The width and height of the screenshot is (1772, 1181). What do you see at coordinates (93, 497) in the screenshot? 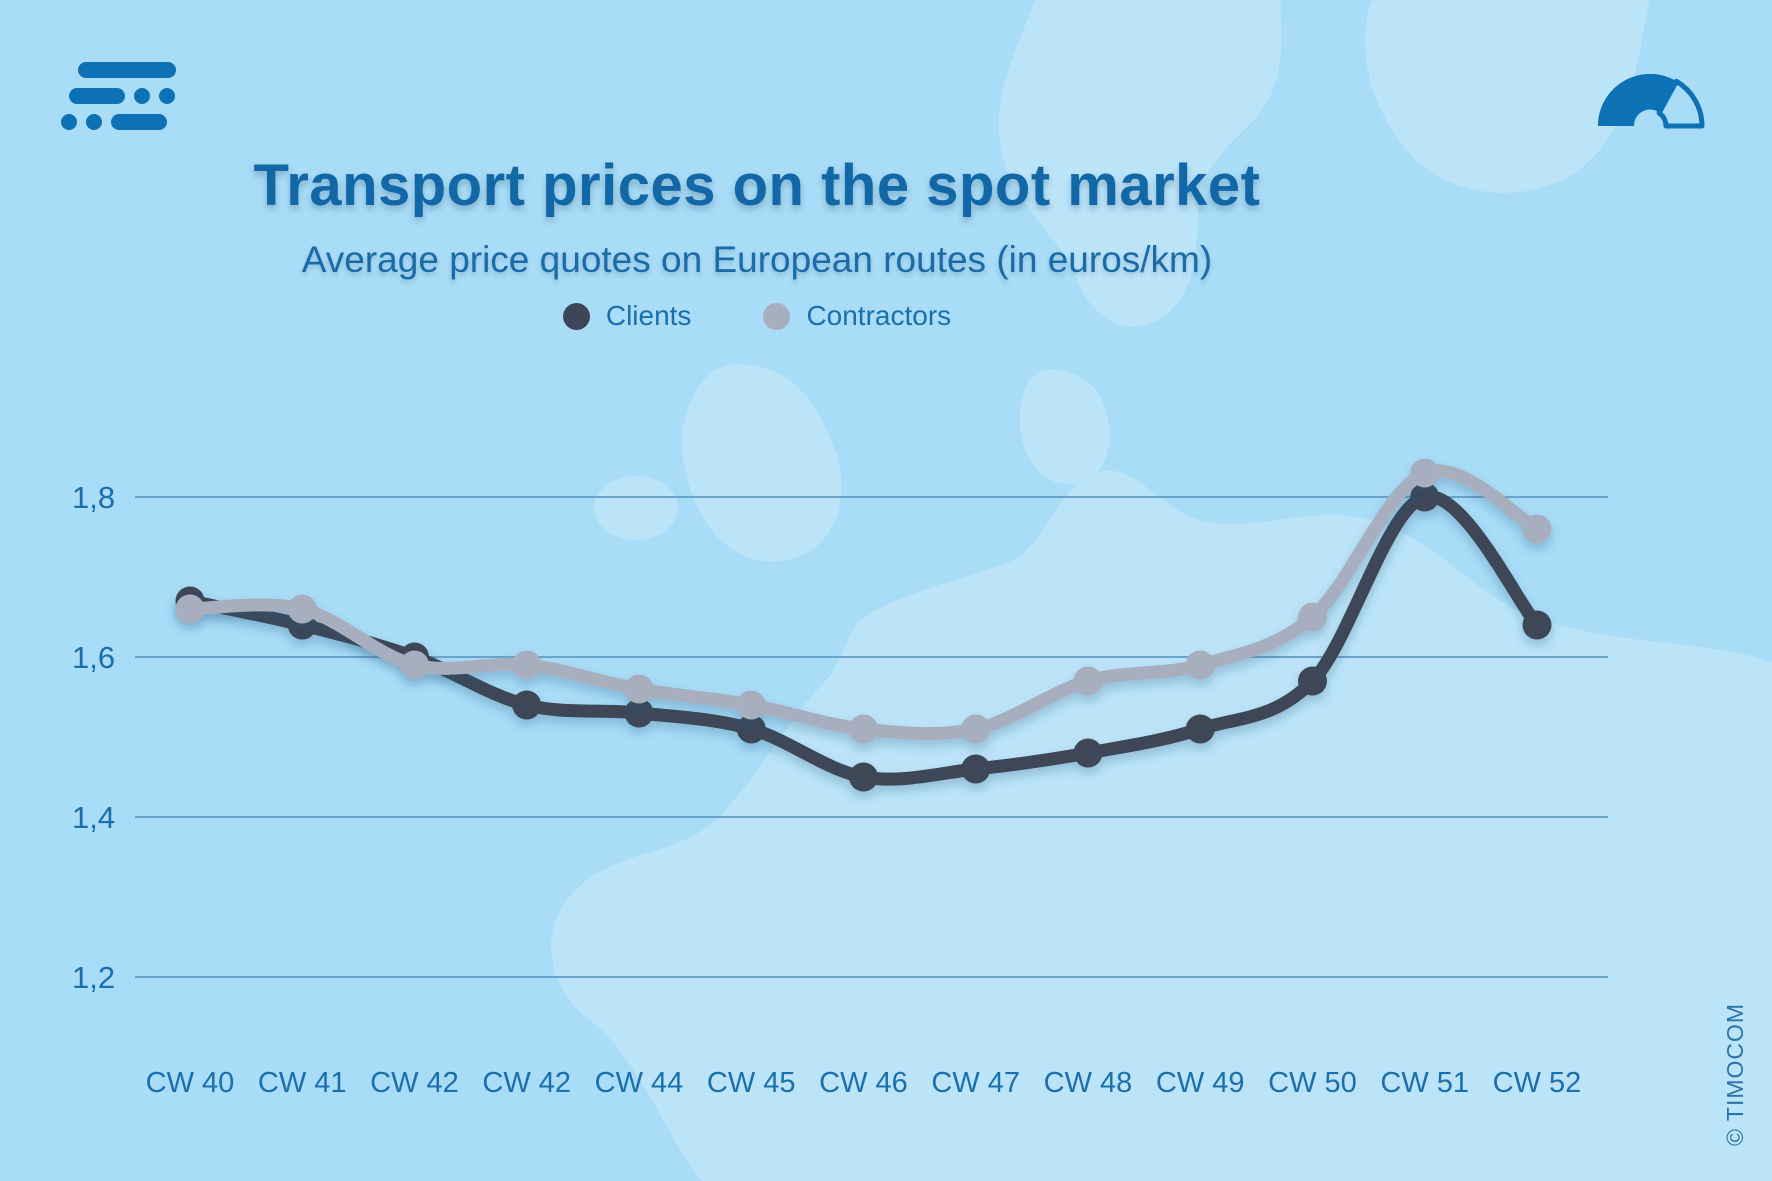
I see `y-tick-label: 1,8` at bounding box center [93, 497].